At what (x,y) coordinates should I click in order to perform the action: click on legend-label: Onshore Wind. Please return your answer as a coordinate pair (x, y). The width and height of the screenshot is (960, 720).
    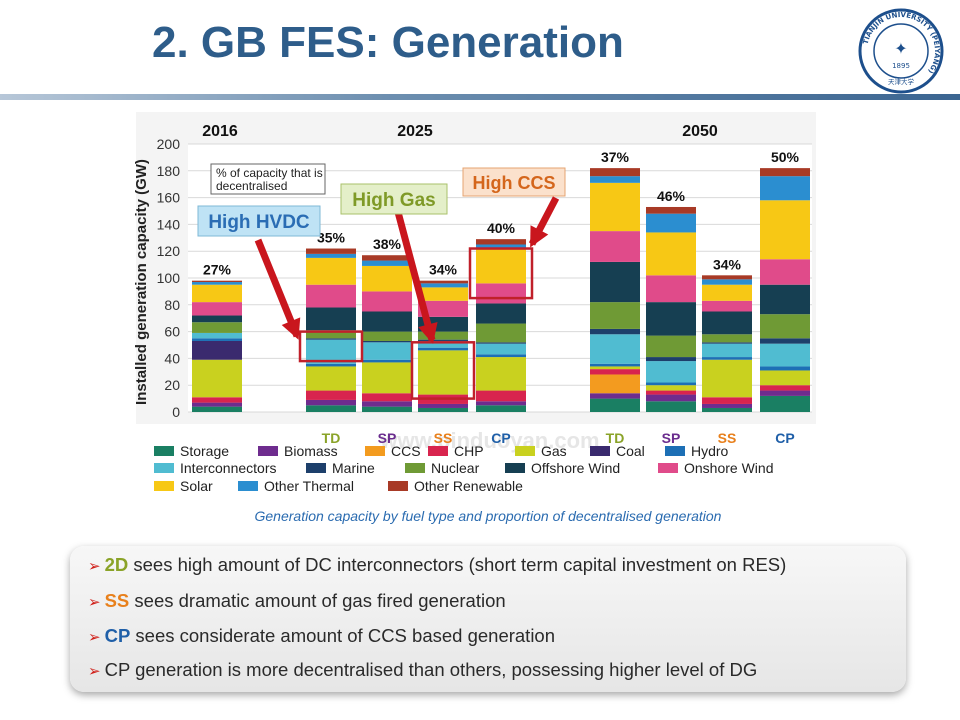
    Looking at the image, I should click on (728, 468).